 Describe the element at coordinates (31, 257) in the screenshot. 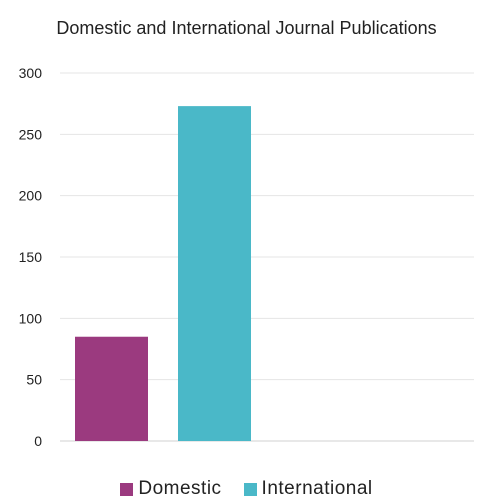

I see `y-tick-label-150: 150` at that location.